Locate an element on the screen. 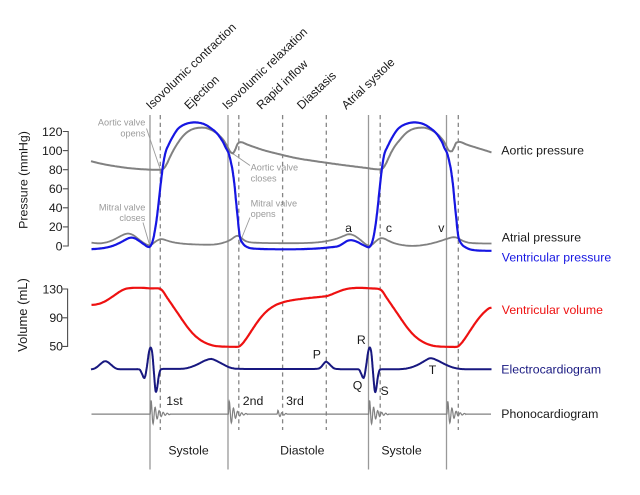  svg-text: 60 is located at coordinates (56, 189).